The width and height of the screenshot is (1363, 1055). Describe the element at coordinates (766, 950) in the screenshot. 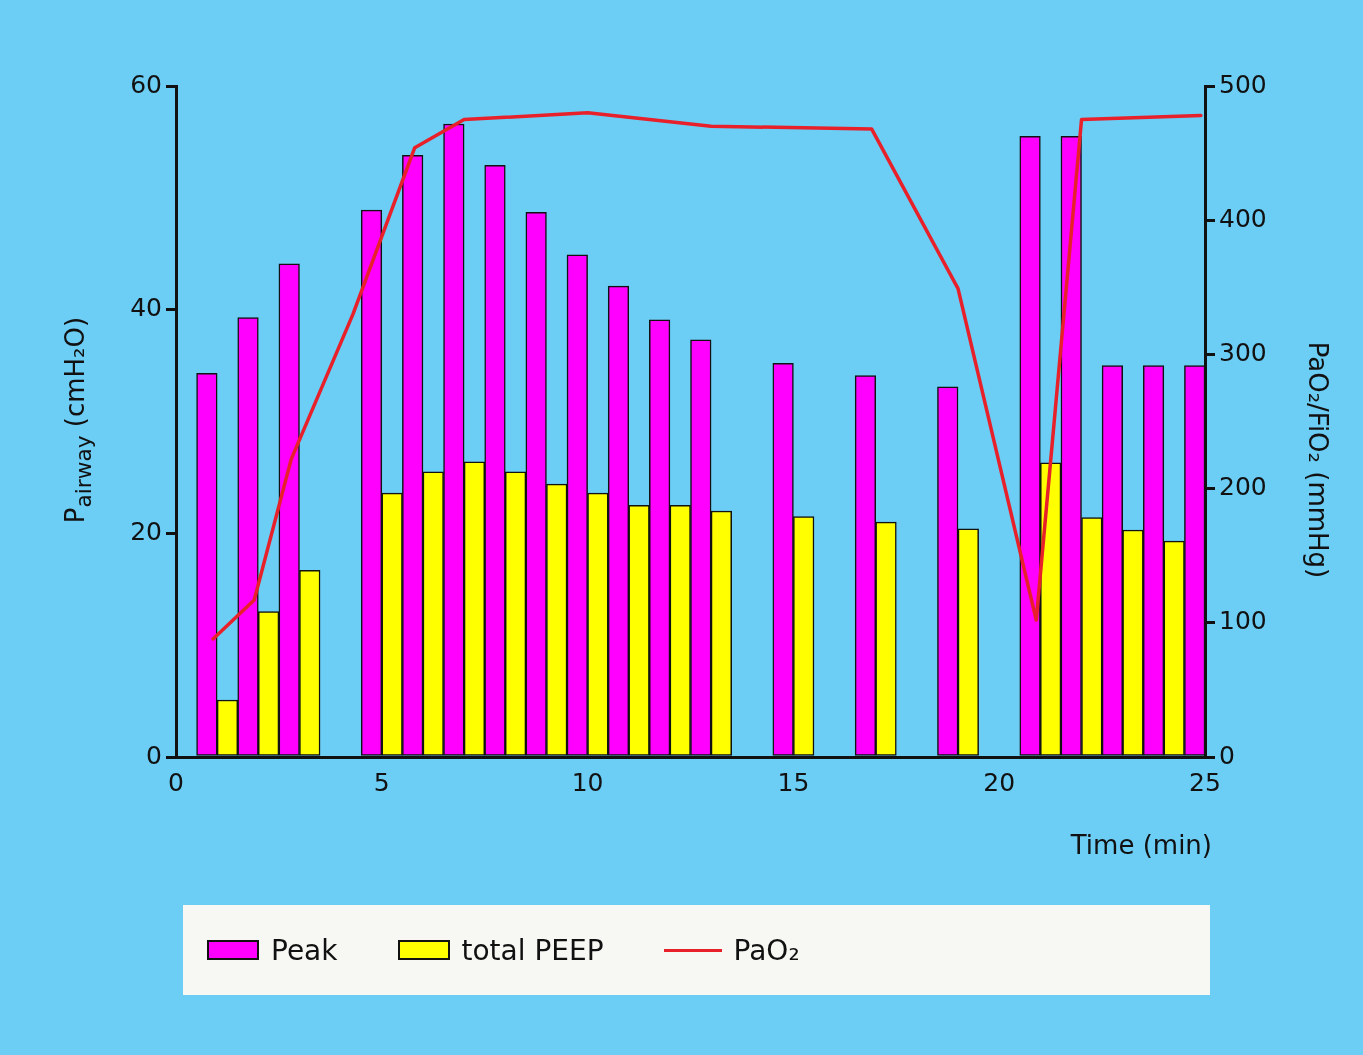

I see `legend-label: PaO₂` at that location.